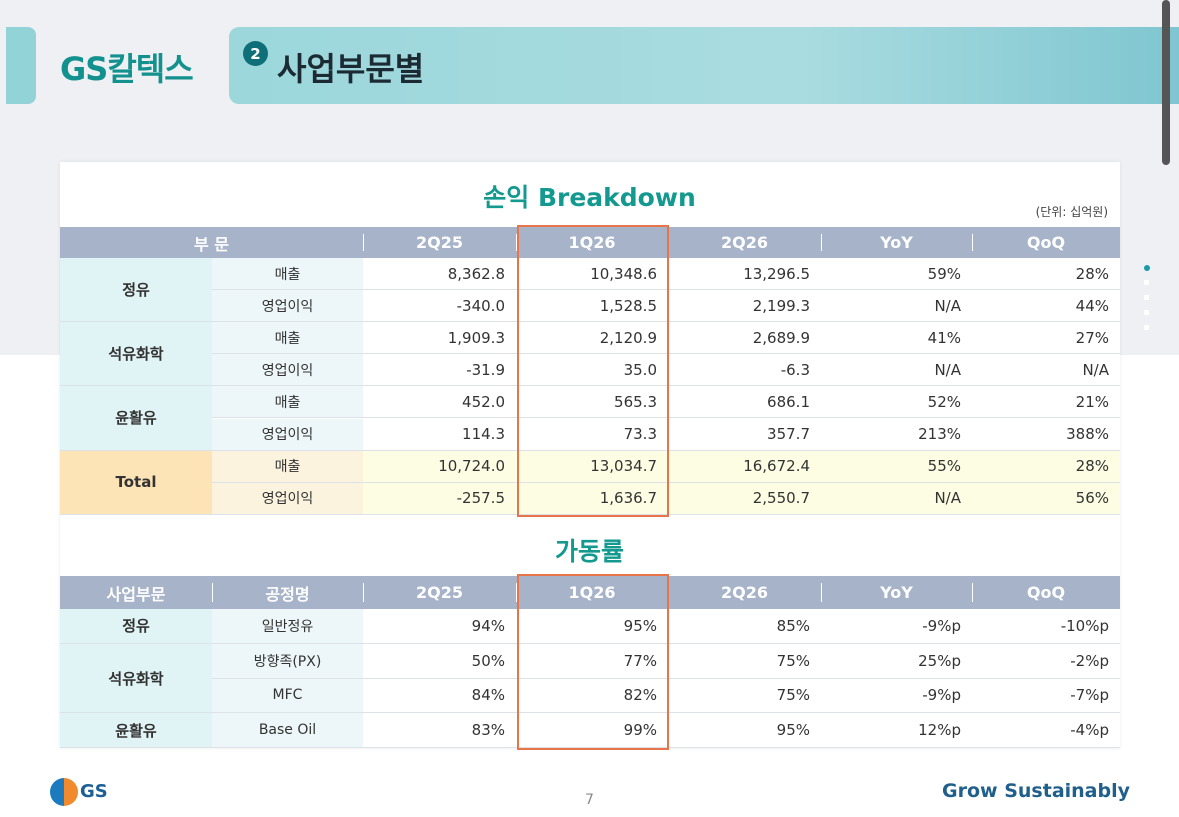  What do you see at coordinates (592, 498) in the screenshot?
I see `value-cell: 1,636.7` at bounding box center [592, 498].